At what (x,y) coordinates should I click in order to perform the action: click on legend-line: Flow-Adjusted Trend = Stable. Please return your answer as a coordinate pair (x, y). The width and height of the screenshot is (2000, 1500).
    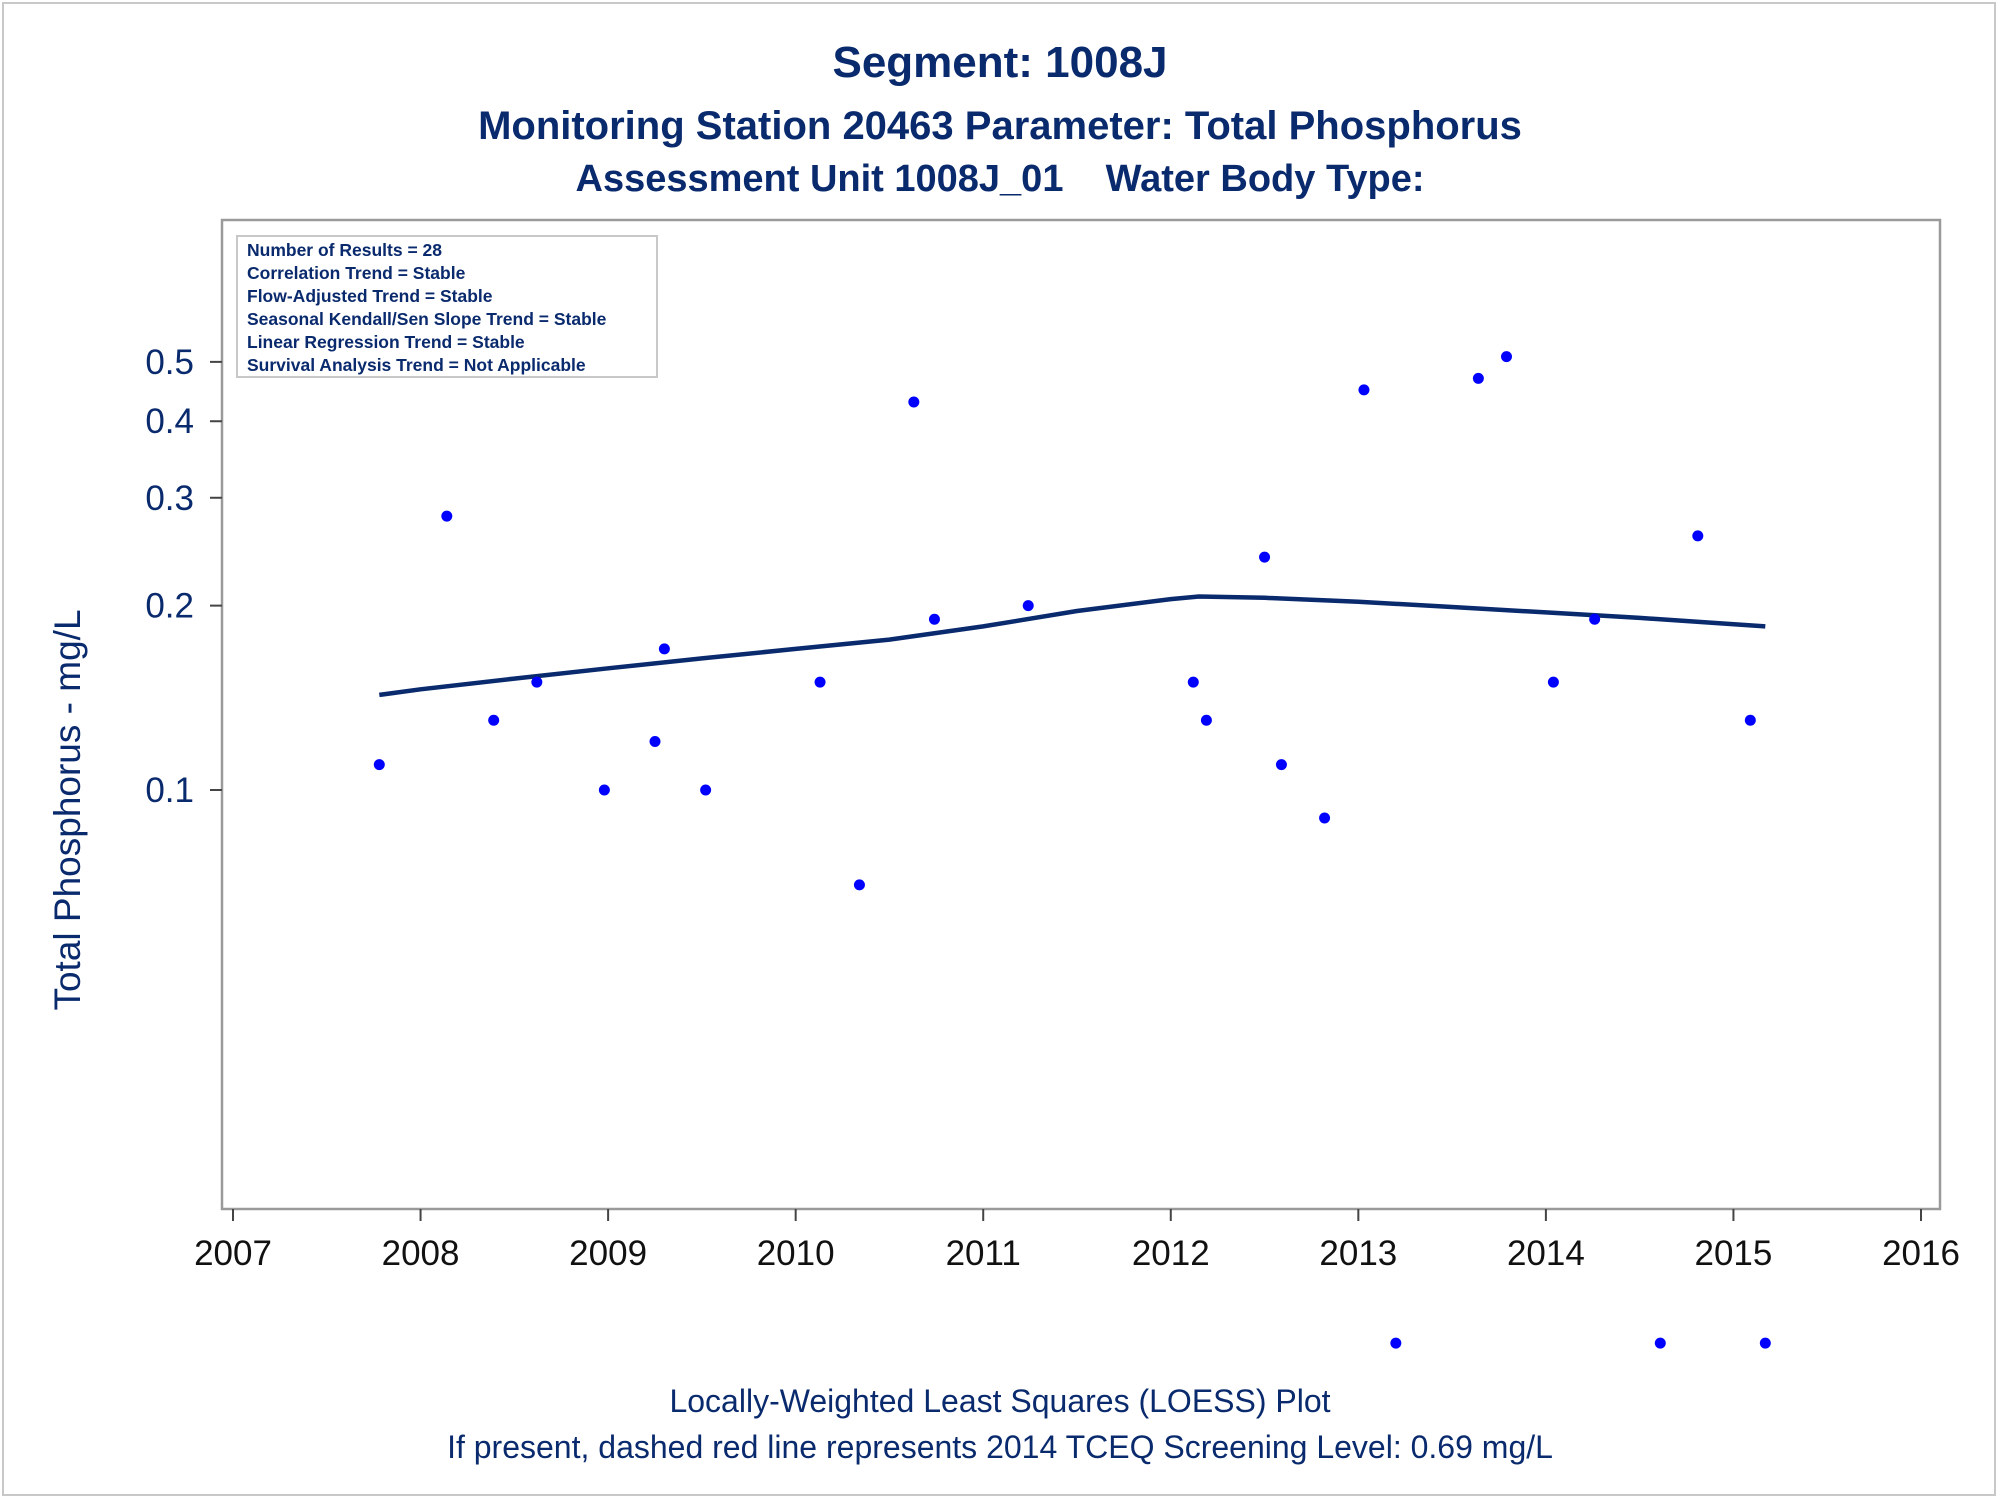
    Looking at the image, I should click on (370, 296).